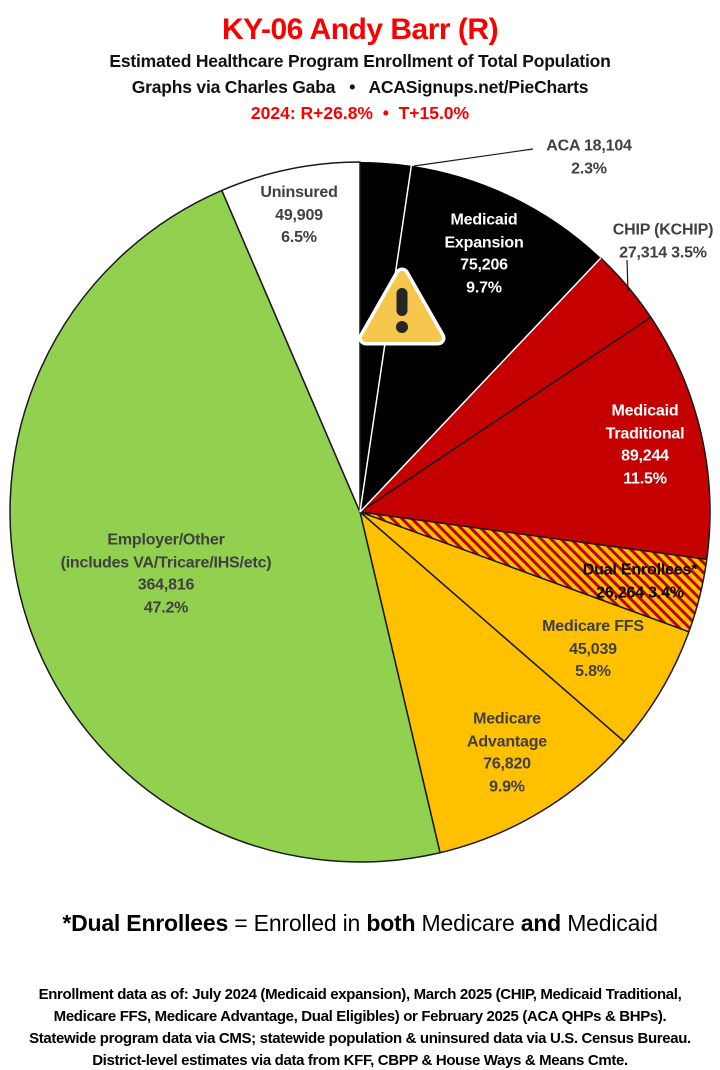 The height and width of the screenshot is (1070, 720). I want to click on pie-slice-medicare-ffs, so click(524, 627).